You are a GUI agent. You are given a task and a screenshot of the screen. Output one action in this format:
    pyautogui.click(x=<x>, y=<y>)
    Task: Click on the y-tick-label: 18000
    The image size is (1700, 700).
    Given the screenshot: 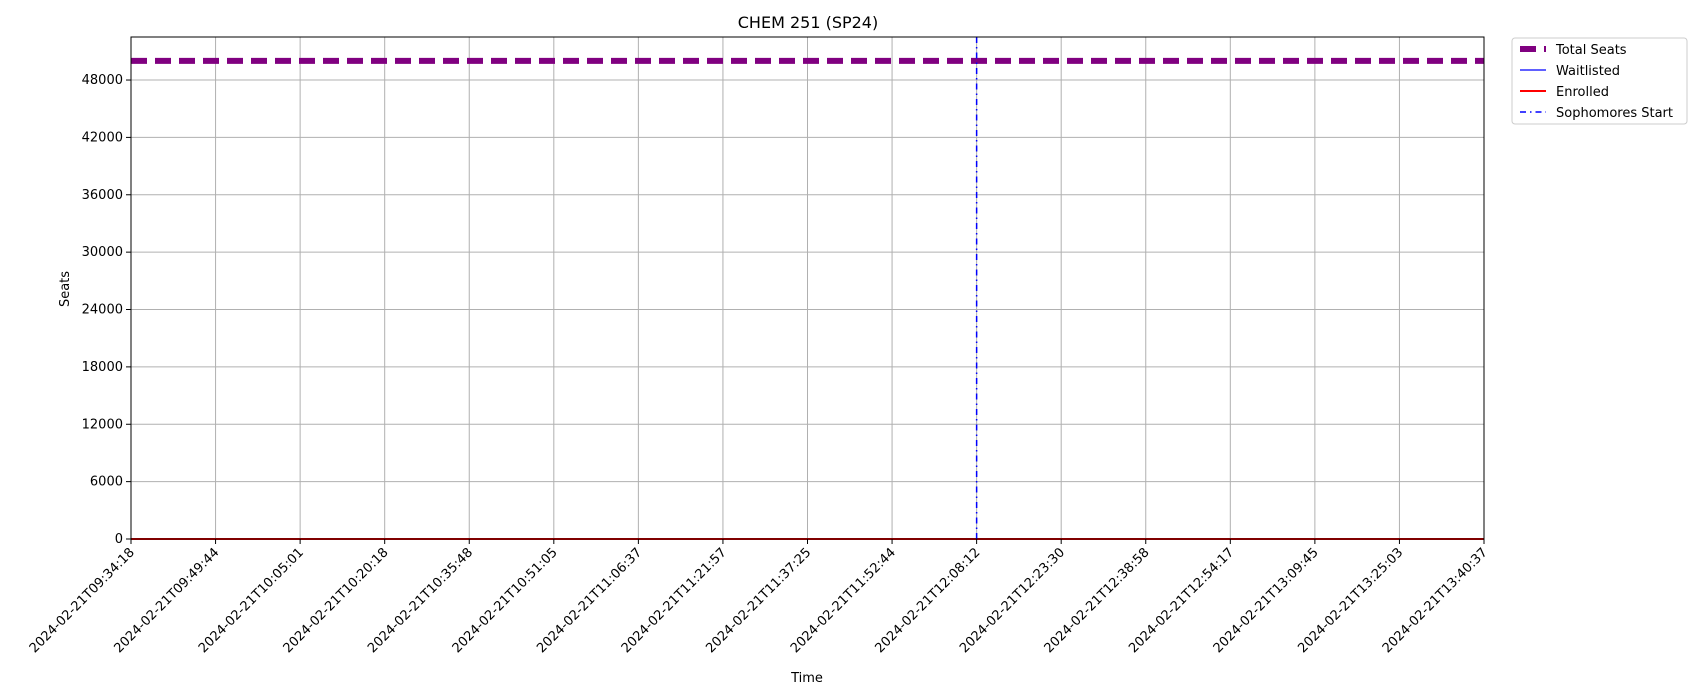 What is the action you would take?
    pyautogui.click(x=102, y=367)
    